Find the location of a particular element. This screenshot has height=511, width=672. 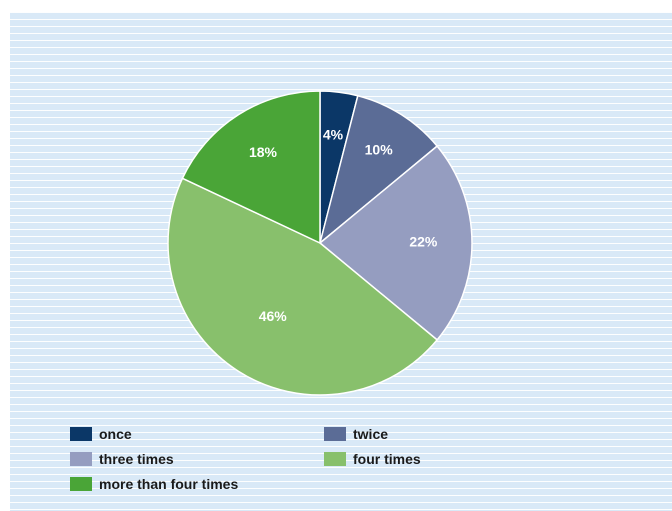

legend-label-once: once is located at coordinates (115, 434).